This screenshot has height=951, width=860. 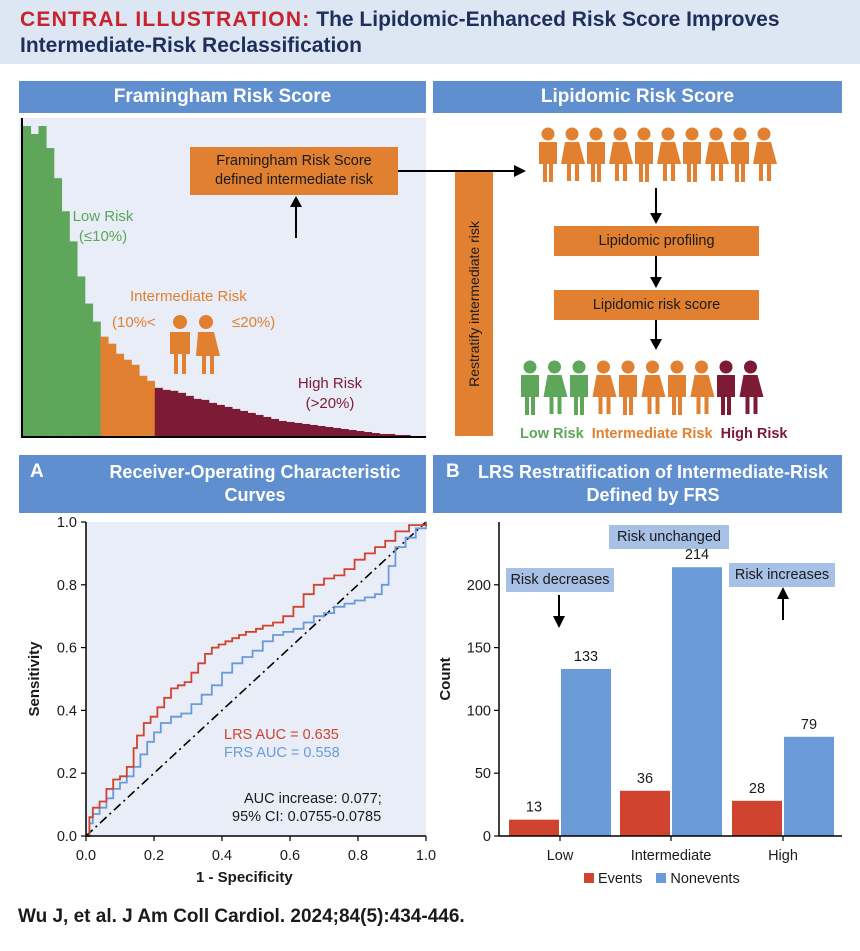 I want to click on title-band, so click(x=430, y=32).